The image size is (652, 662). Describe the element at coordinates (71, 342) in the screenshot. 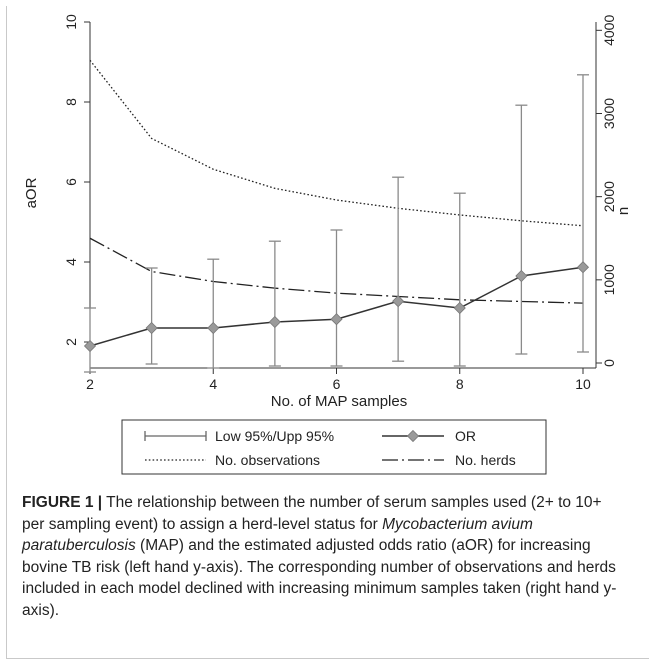

I see `y-left-tick-label: 2` at that location.